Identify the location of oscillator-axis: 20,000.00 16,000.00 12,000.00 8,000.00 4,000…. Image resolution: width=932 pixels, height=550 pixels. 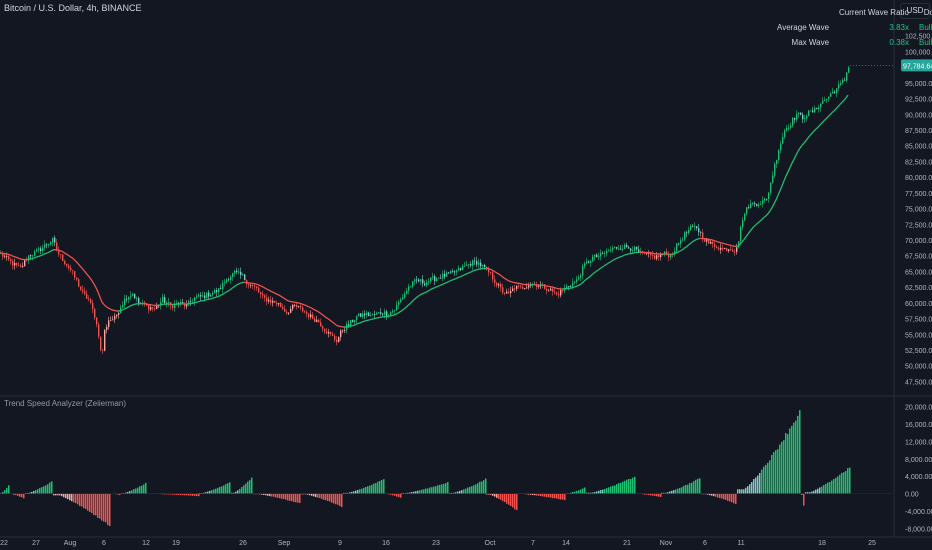
(918, 469).